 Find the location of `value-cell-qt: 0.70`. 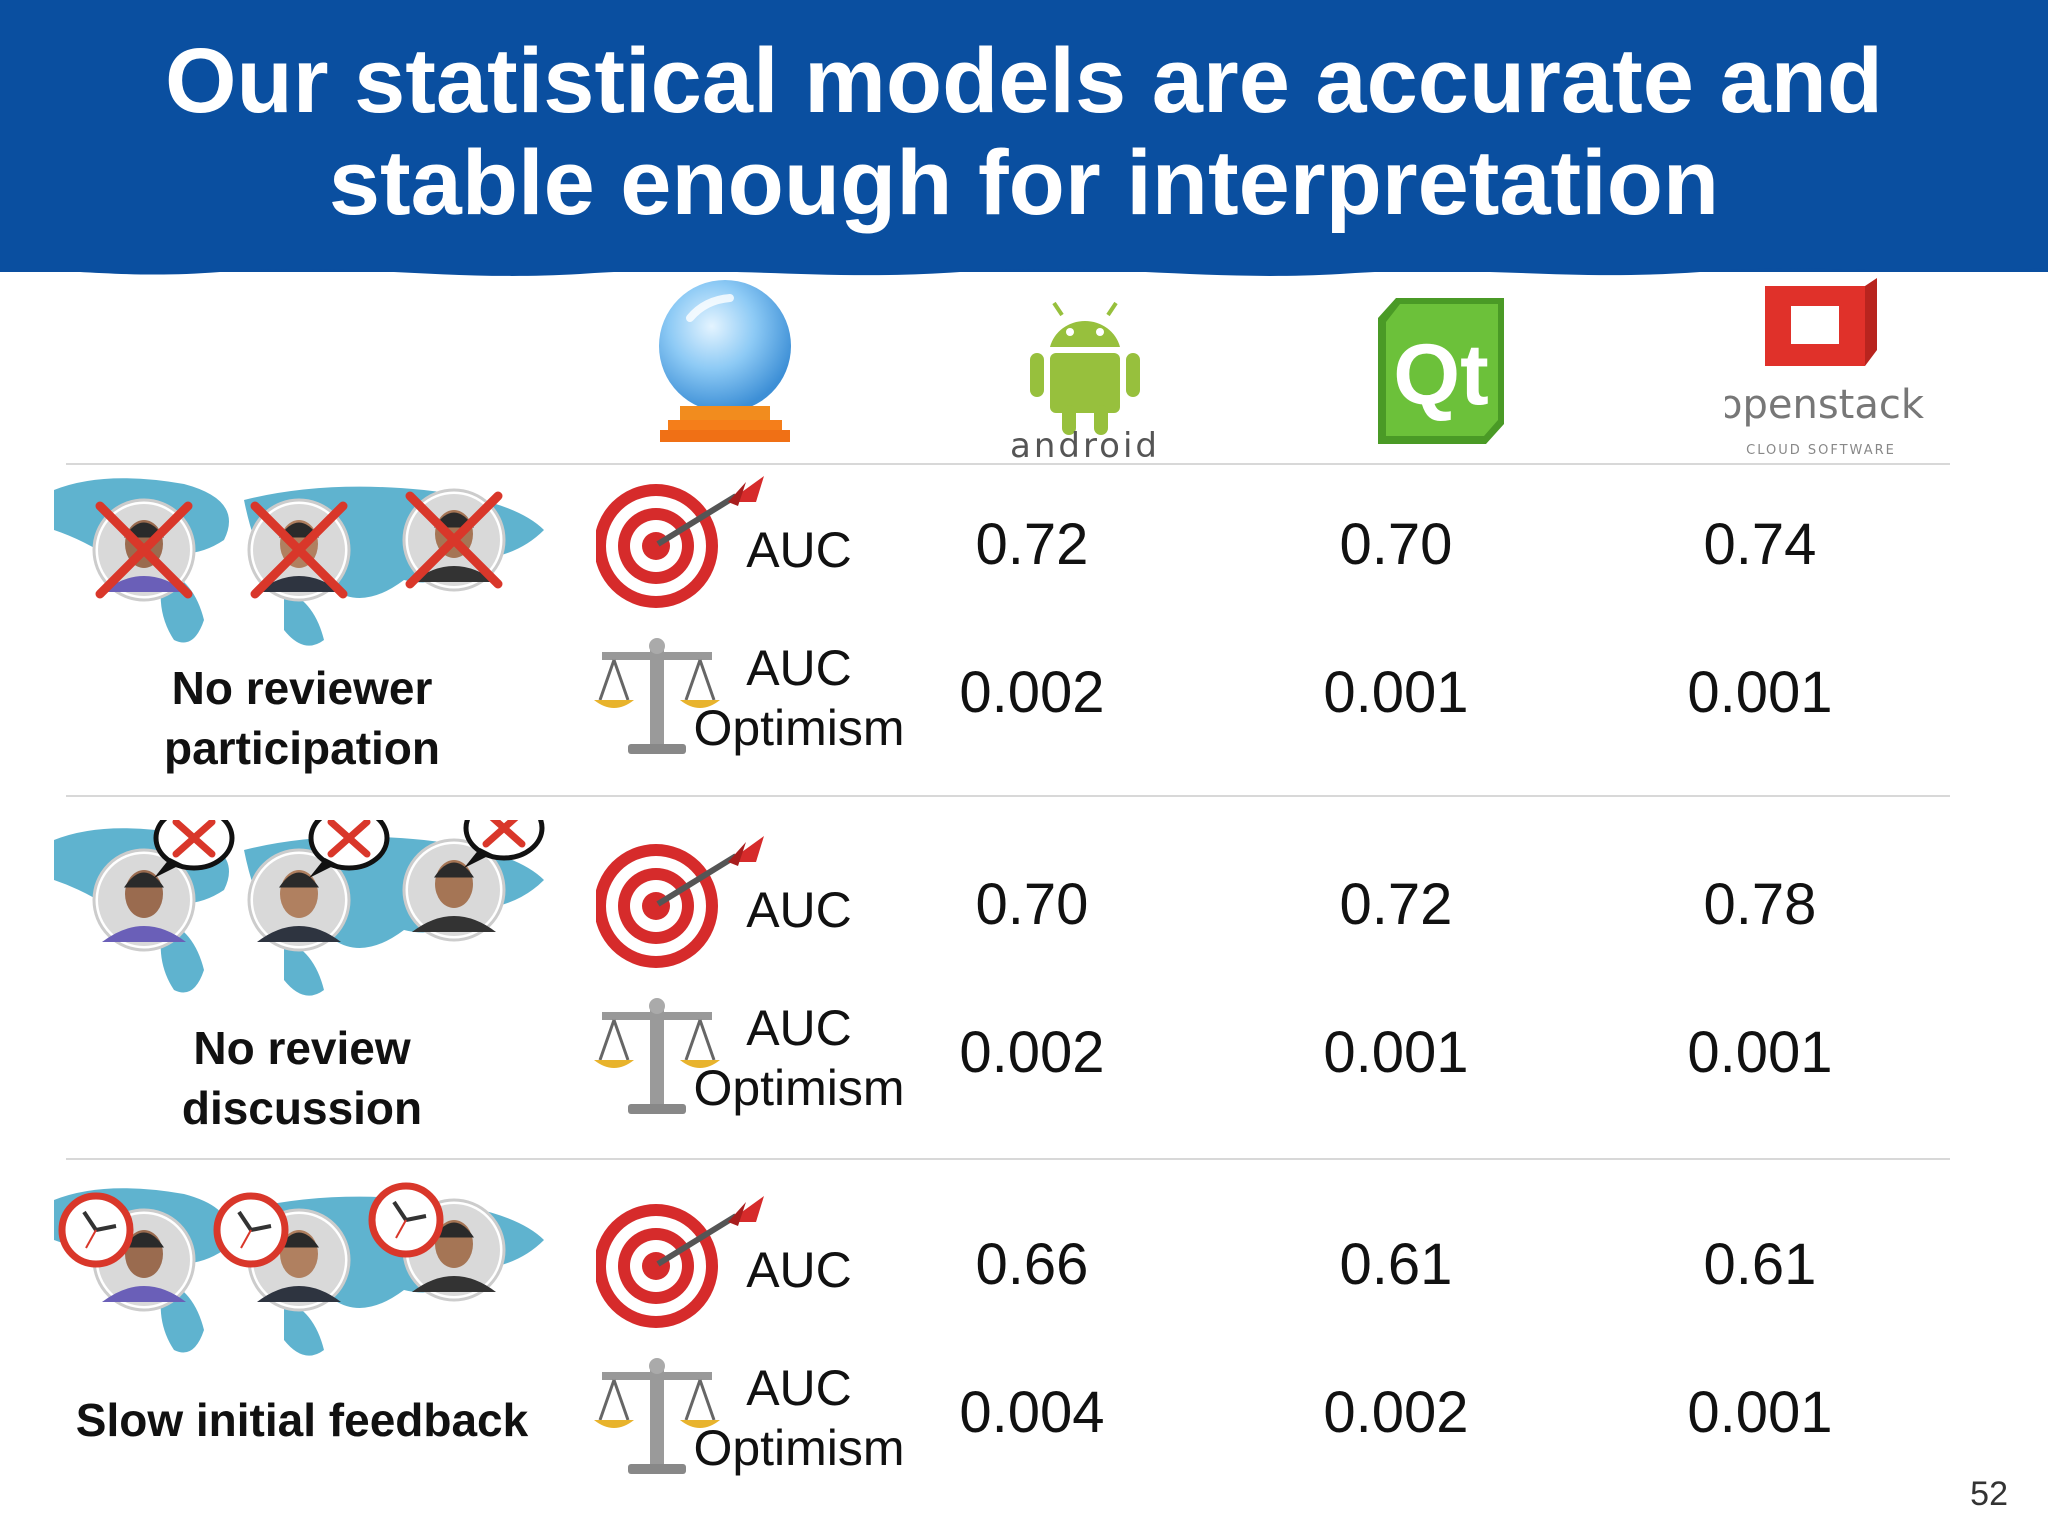

value-cell-qt: 0.70 is located at coordinates (1396, 544).